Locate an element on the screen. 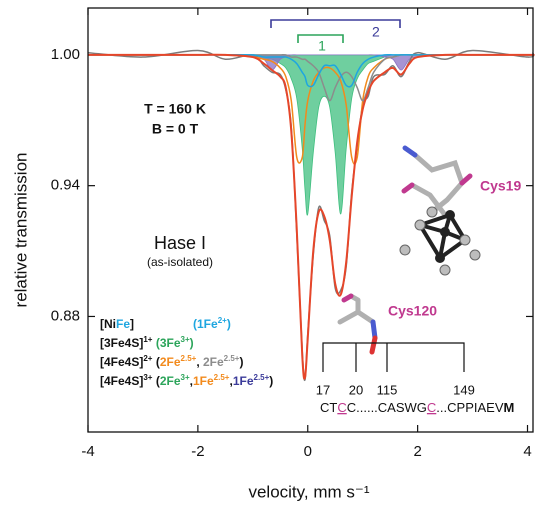 This screenshot has height=506, width=536. legend-text: [3Fe4S] is located at coordinates (121, 343).